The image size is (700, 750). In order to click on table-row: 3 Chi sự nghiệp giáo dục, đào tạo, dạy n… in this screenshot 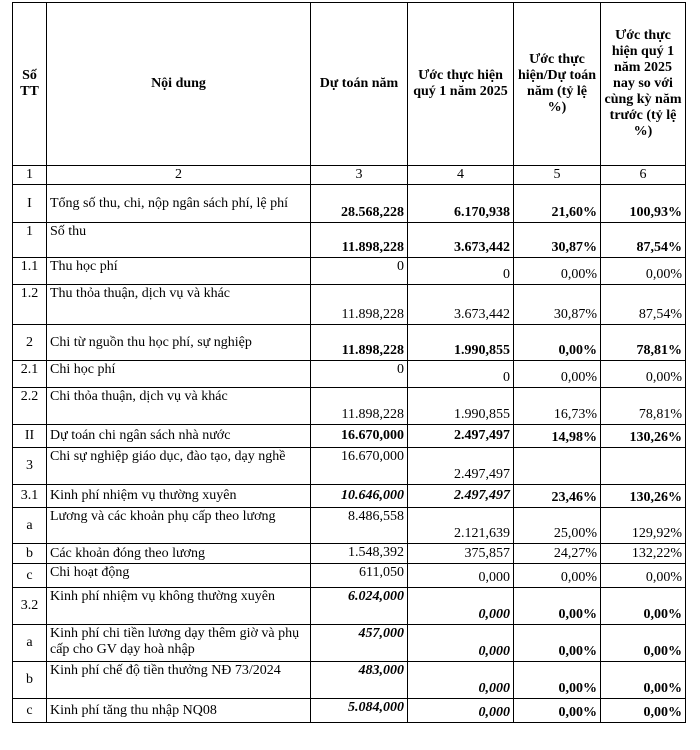, I will do `click(349, 466)`.